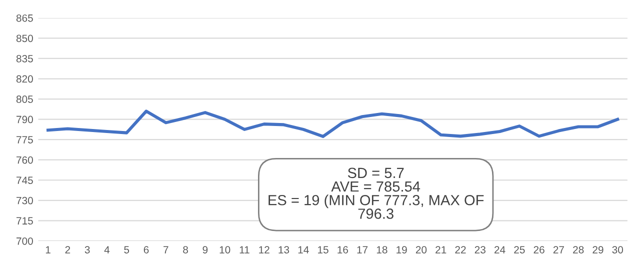  Describe the element at coordinates (480, 250) in the screenshot. I see `x-tick-label: 23` at that location.